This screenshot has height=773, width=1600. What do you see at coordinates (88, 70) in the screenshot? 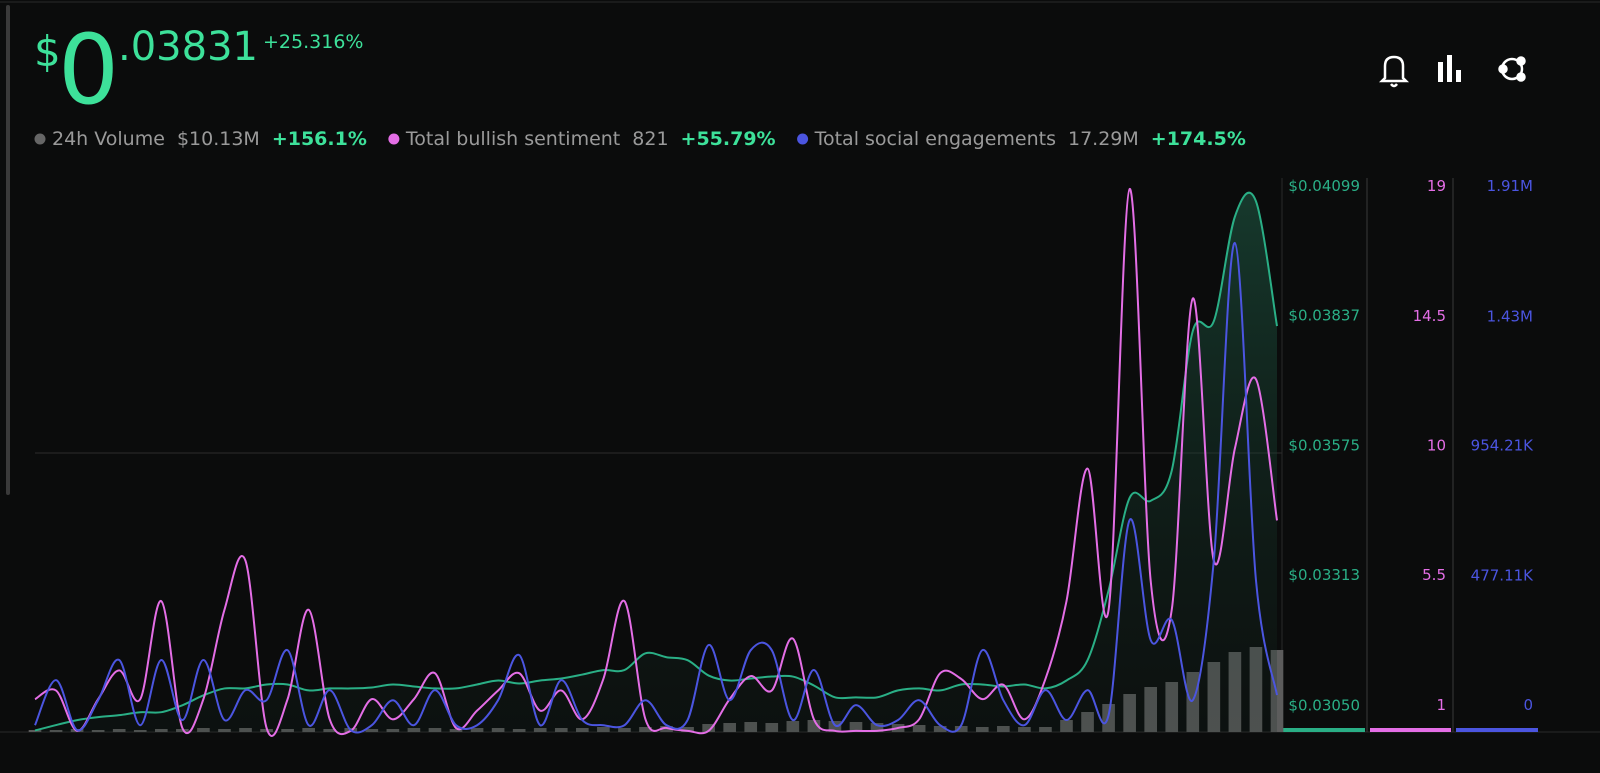
I see `price-integer: 0` at bounding box center [88, 70].